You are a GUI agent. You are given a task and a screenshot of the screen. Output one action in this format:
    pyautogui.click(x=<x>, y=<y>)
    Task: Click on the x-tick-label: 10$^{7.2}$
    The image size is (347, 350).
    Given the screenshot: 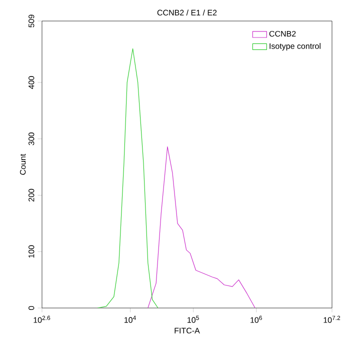 What is the action you would take?
    pyautogui.click(x=332, y=319)
    